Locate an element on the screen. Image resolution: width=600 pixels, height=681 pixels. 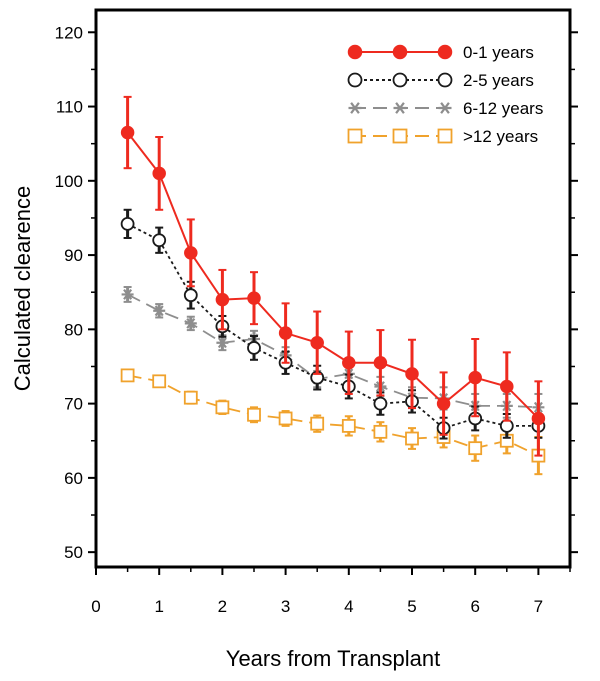
legend-label: 2-5 years is located at coordinates (498, 80).